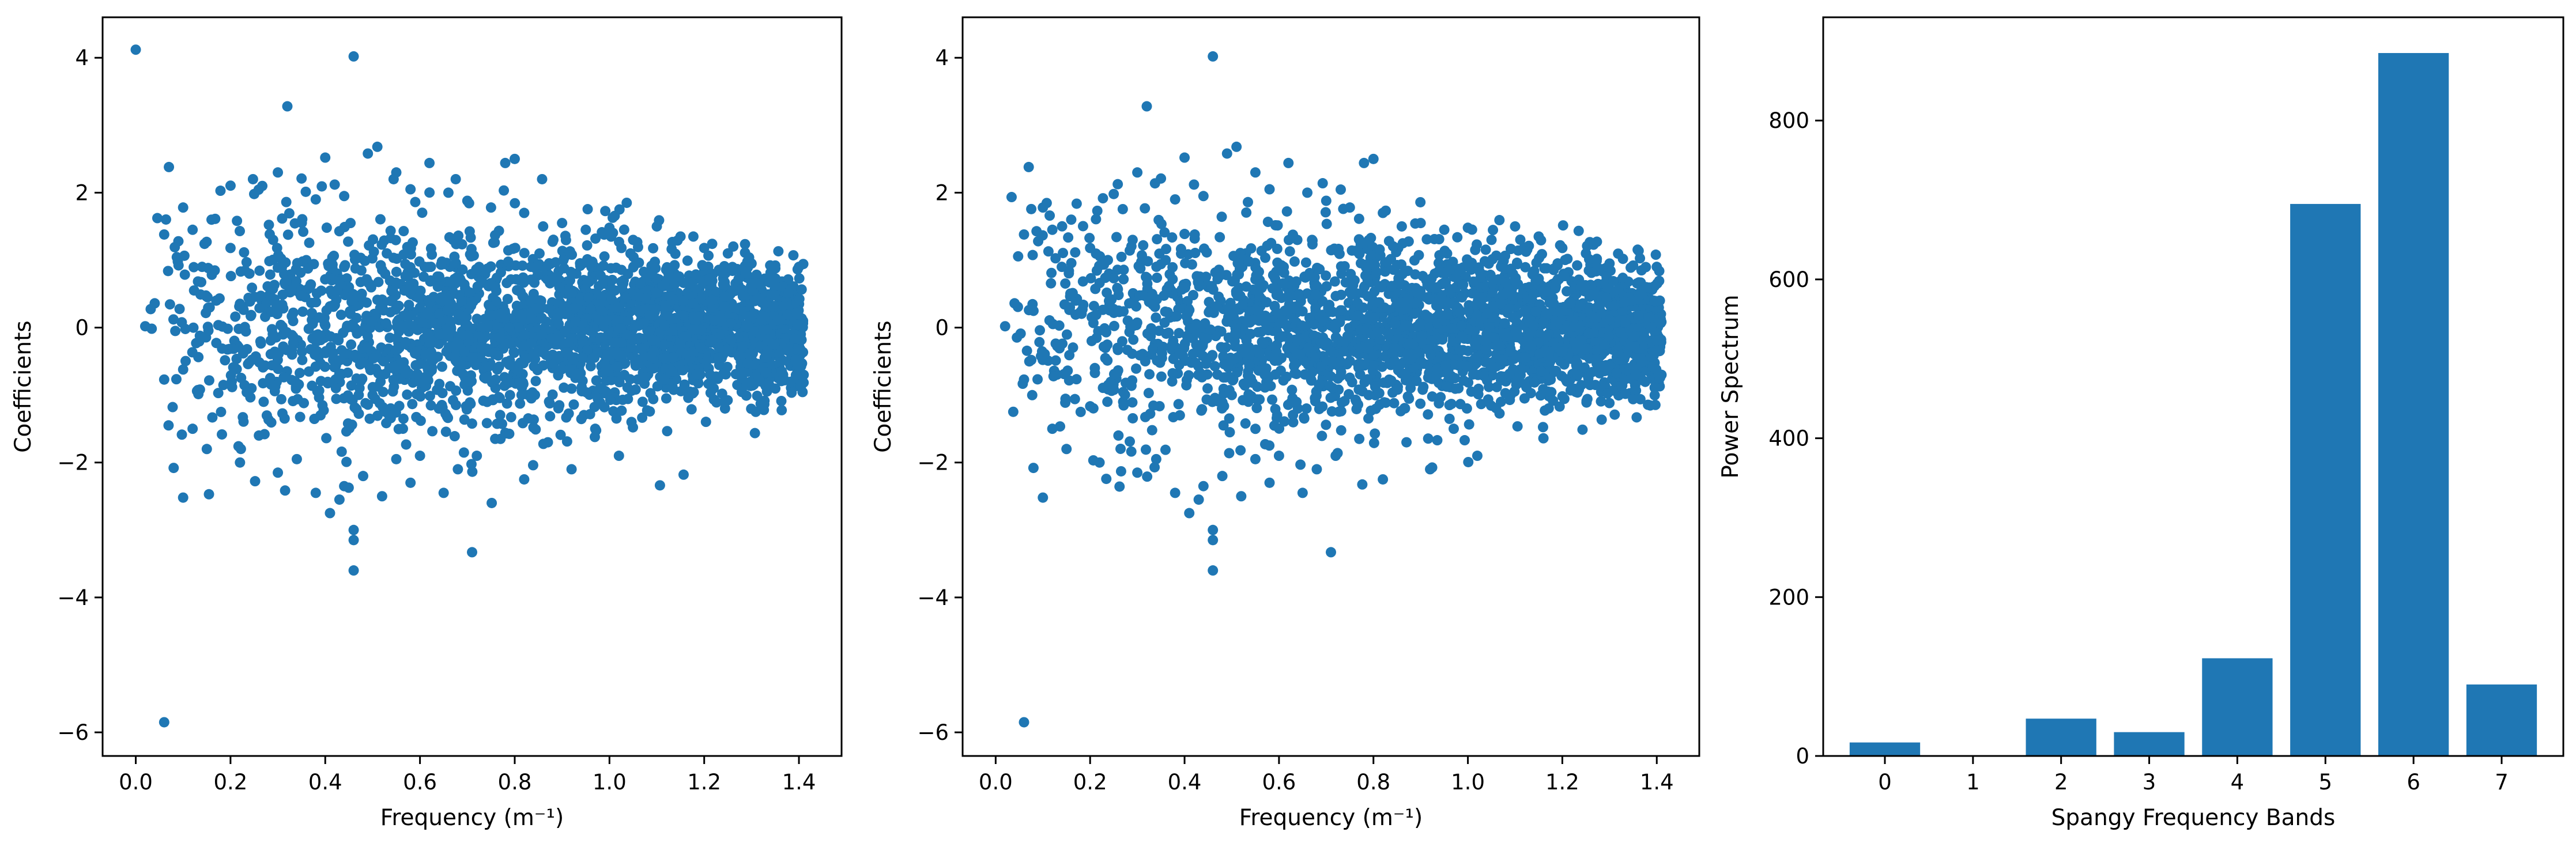 The width and height of the screenshot is (2576, 847). I want to click on y-axis-label: Coefficients, so click(23, 386).